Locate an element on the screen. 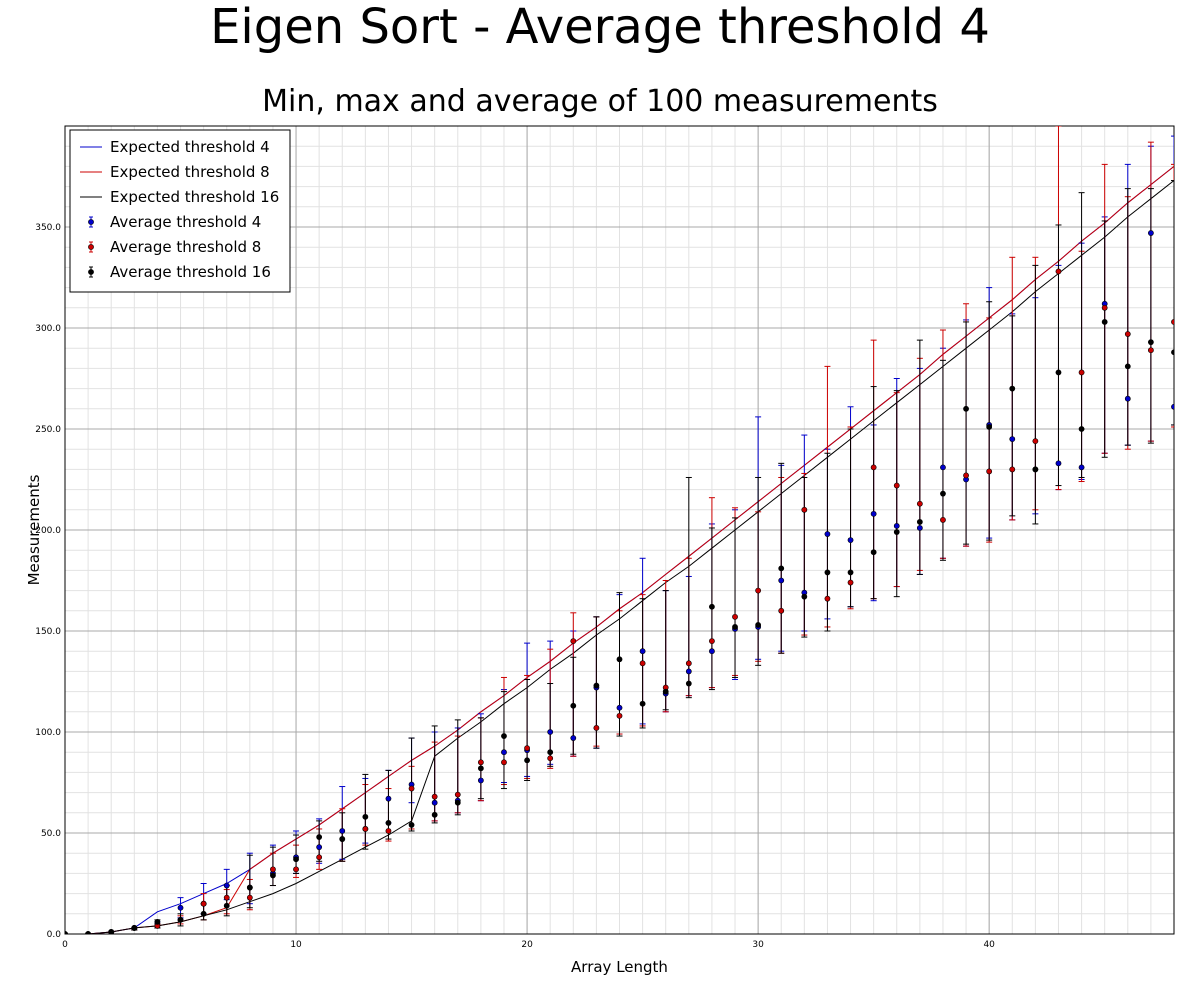 This screenshot has width=1200, height=1000. legend-entry-label: Expected threshold 4 is located at coordinates (190, 147).